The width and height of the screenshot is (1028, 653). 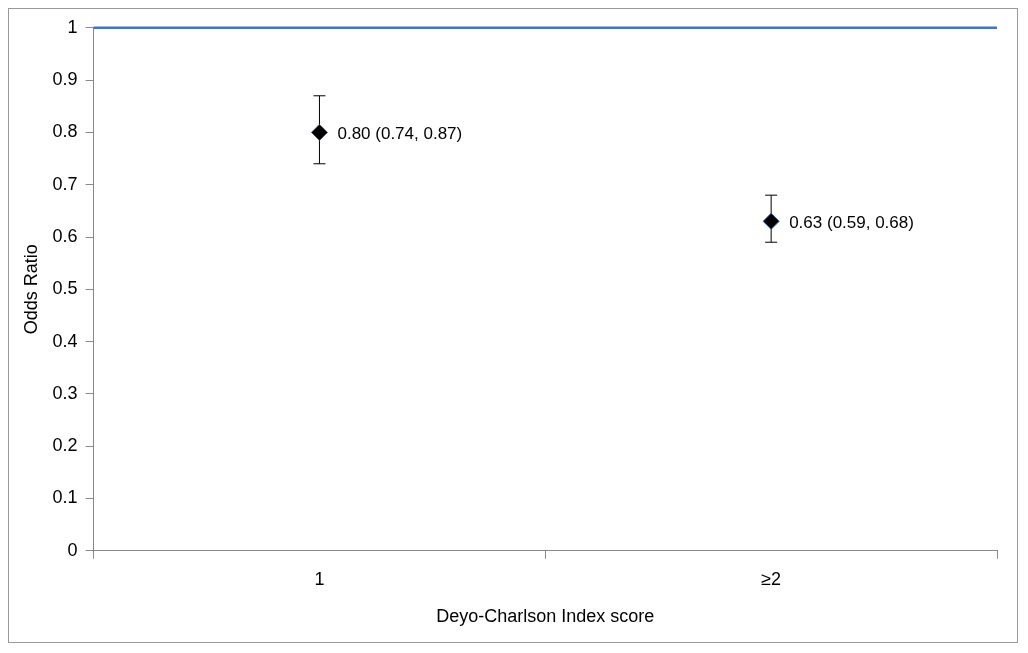 What do you see at coordinates (65, 340) in the screenshot?
I see `y-tick-label: 0.4` at bounding box center [65, 340].